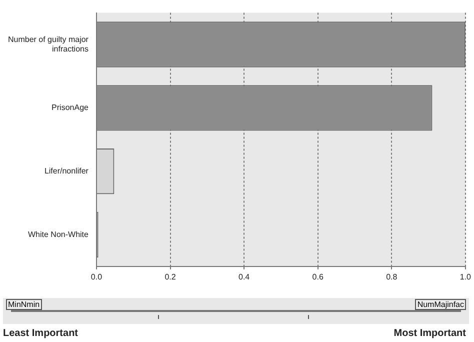 The image size is (474, 342). What do you see at coordinates (430, 333) in the screenshot?
I see `text: Most Important` at bounding box center [430, 333].